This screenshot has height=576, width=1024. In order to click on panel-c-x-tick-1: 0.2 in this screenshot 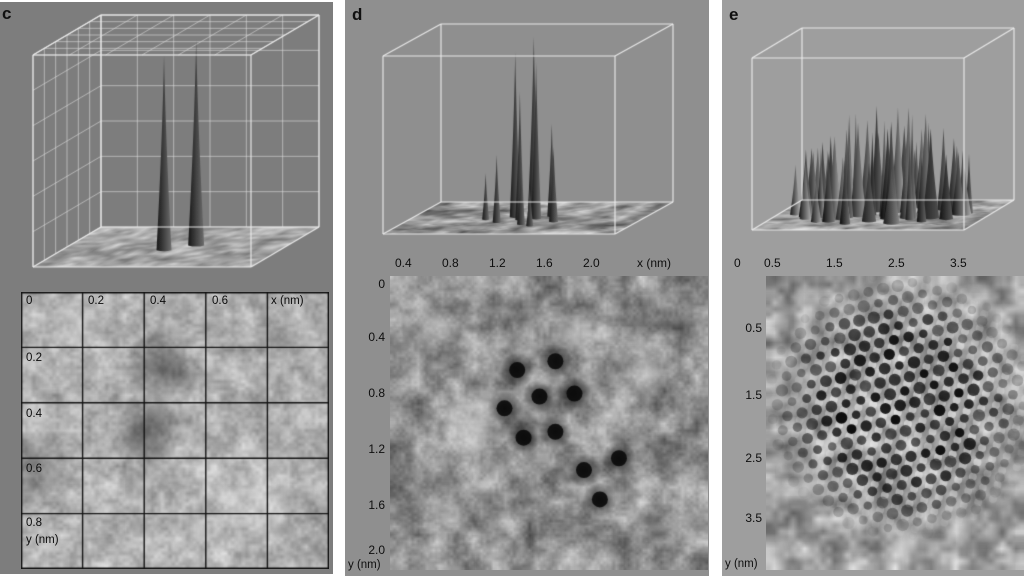, I will do `click(96, 301)`.